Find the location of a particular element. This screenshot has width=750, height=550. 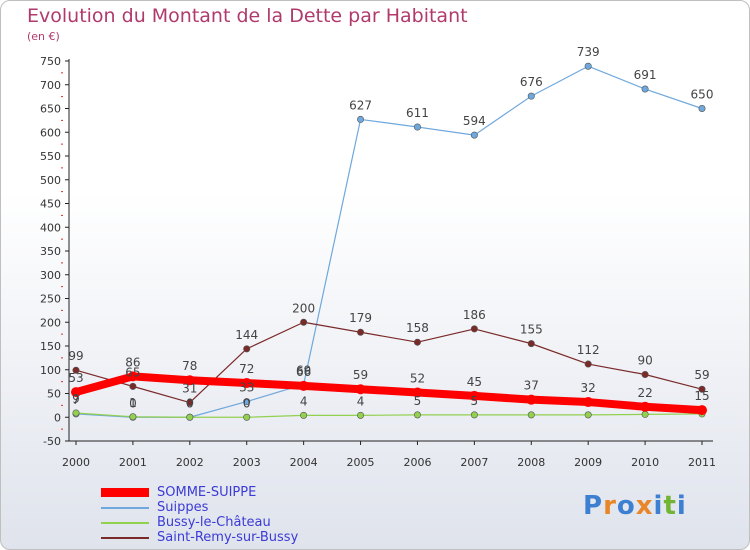

y-tick-label: 400 is located at coordinates (50, 227).